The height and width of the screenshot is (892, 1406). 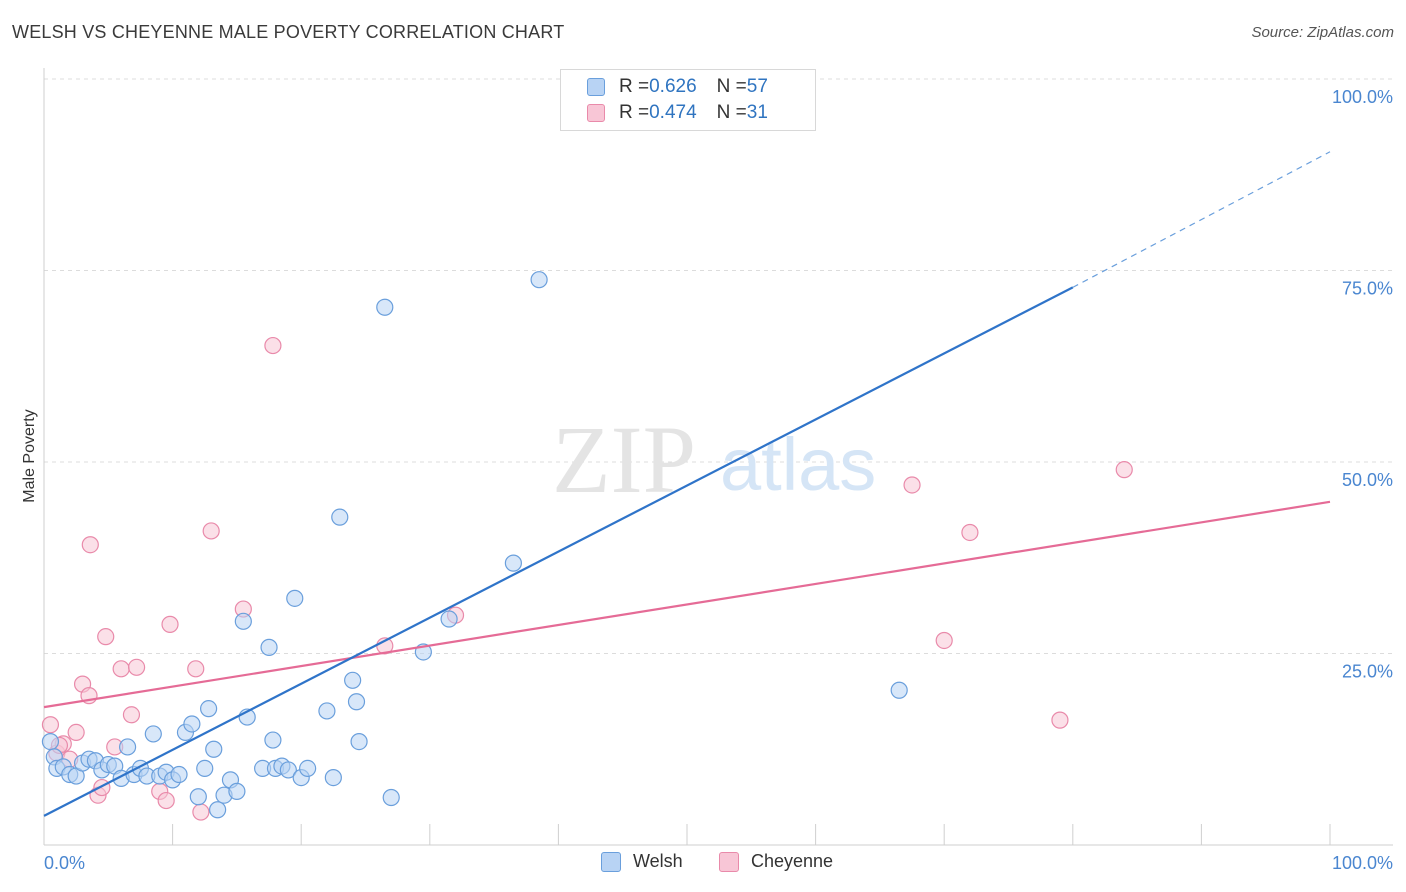 What do you see at coordinates (792, 861) in the screenshot?
I see `cheyenne-legend-label: Cheyenne` at bounding box center [792, 861].